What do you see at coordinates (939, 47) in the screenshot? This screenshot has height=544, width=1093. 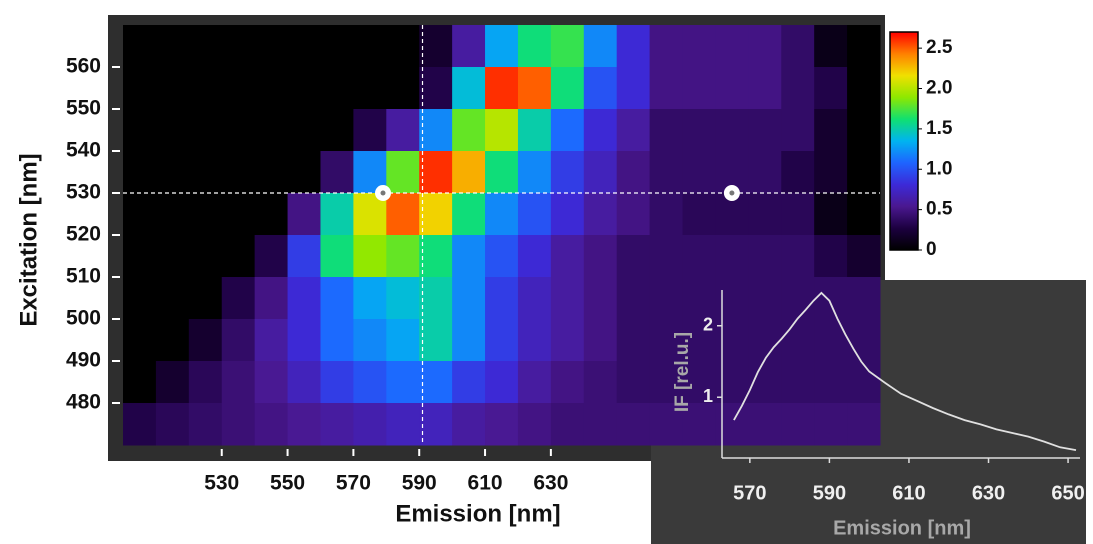 I see `colorbar-label: 2.5` at bounding box center [939, 47].